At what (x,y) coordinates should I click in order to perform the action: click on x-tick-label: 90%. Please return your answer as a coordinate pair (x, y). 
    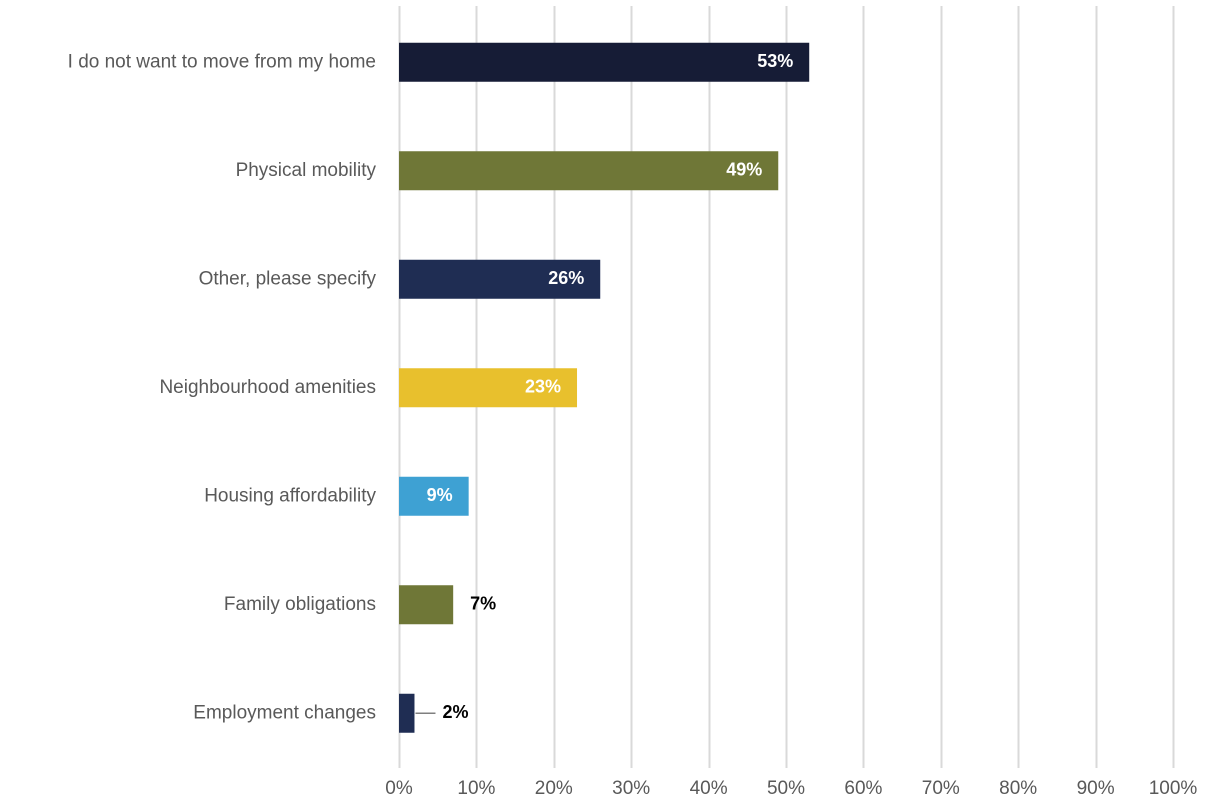
    Looking at the image, I should click on (1096, 788).